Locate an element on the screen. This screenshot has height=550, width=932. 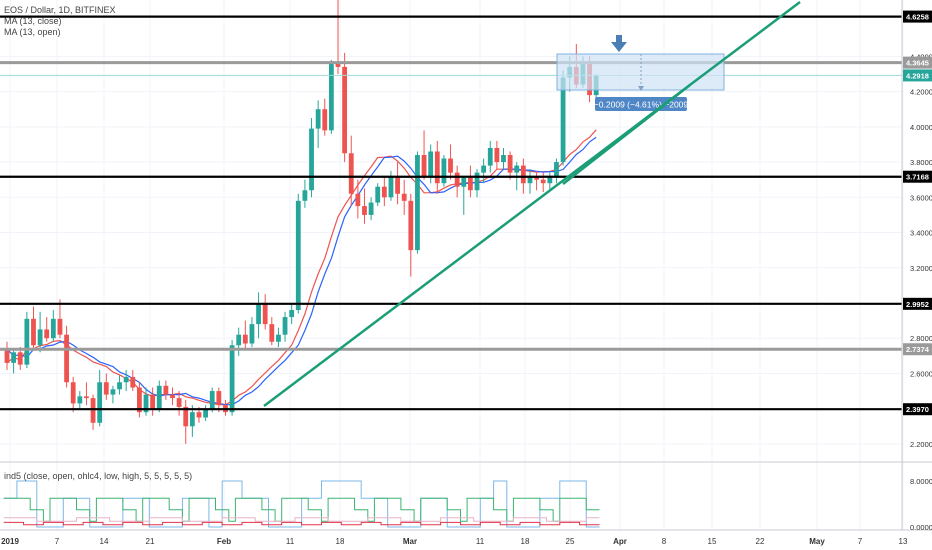
y-tick-label: 3.2000 is located at coordinates (921, 268).